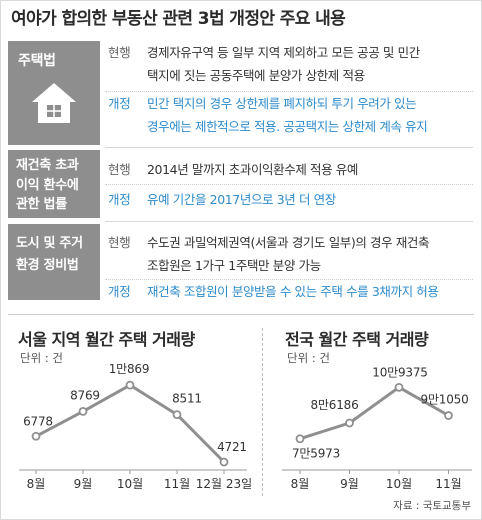  Describe the element at coordinates (282, 103) in the screenshot. I see `revised-text-line: 민간 택지의 경우 상한제를 폐지하되 투기 우려가 있는` at that location.